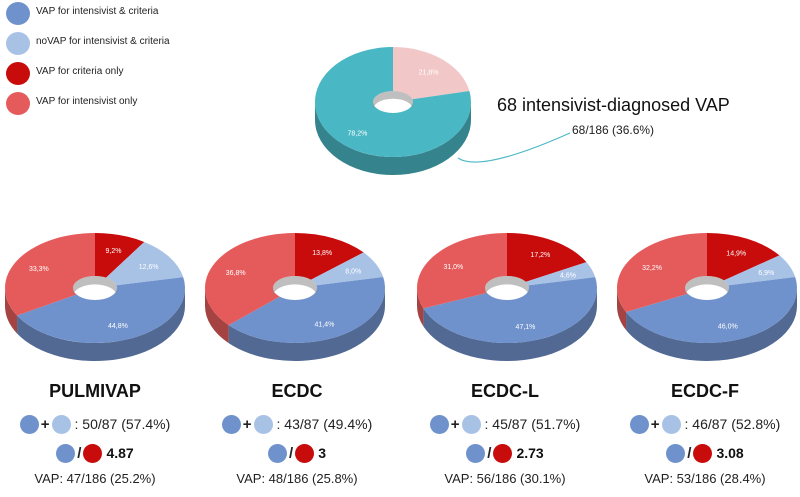 This screenshot has width=800, height=497. What do you see at coordinates (122, 424) in the screenshot?
I see `agreement-value: : 50/87 (57.4%)` at bounding box center [122, 424].